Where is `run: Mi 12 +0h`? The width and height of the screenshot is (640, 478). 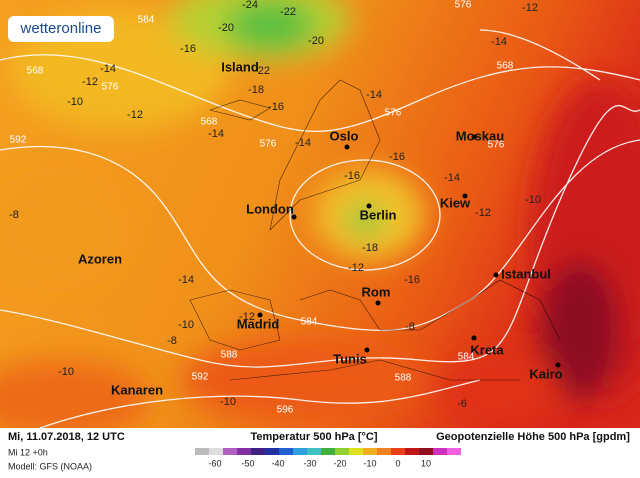 run: Mi 12 +0h is located at coordinates (28, 452).